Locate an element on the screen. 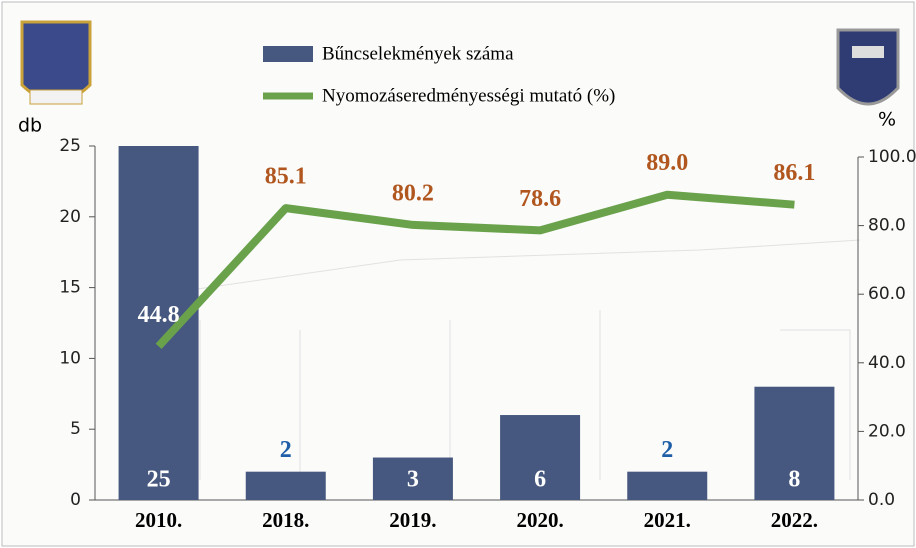 This screenshot has width=916, height=548. logo-left is located at coordinates (56, 62).